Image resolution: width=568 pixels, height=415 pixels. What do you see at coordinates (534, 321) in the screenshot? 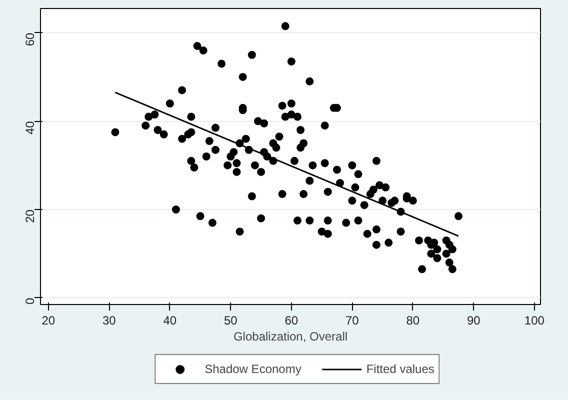
I see `x-tick-label: 100` at bounding box center [534, 321].